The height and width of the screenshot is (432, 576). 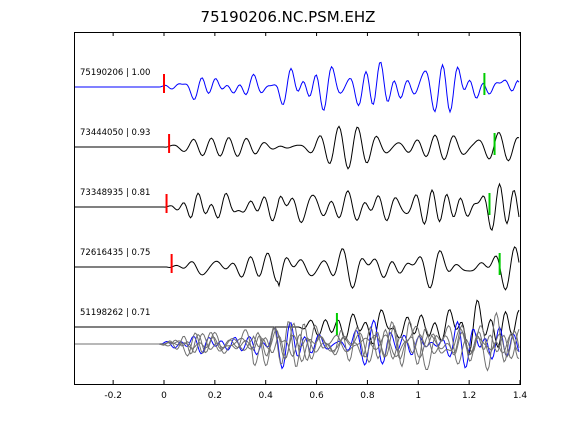 I want to click on x-tick-label: 0.2, so click(x=215, y=396).